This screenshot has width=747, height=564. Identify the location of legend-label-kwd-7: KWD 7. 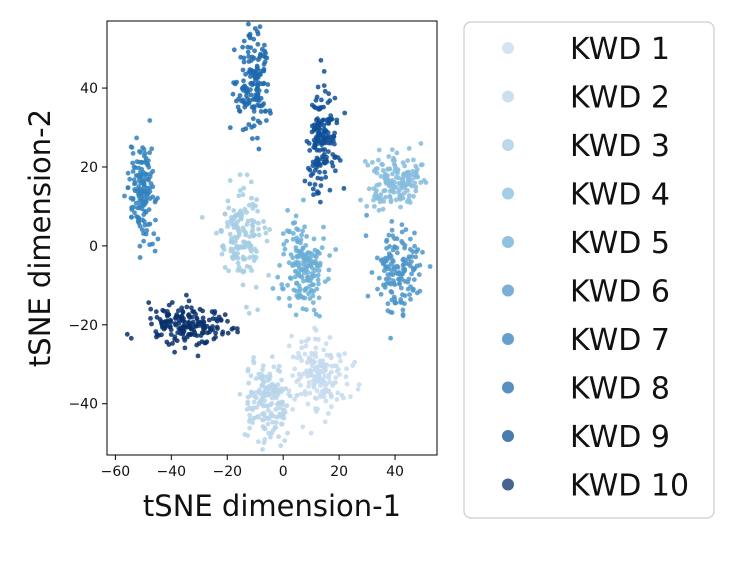
(620, 340).